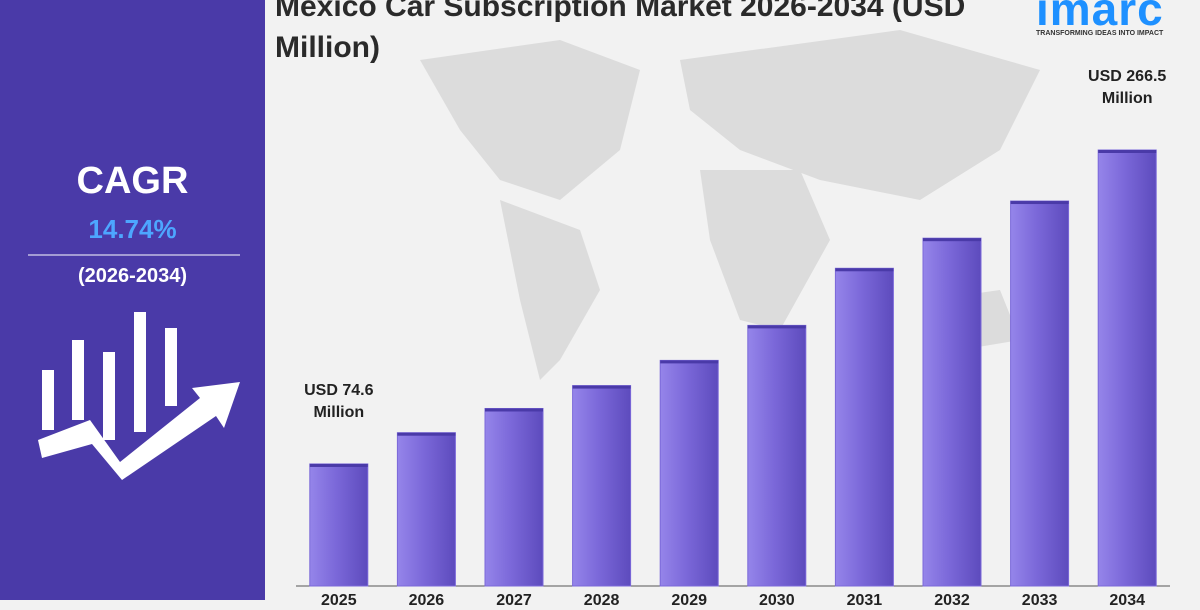  I want to click on cagr-value: 14.74%, so click(132, 229).